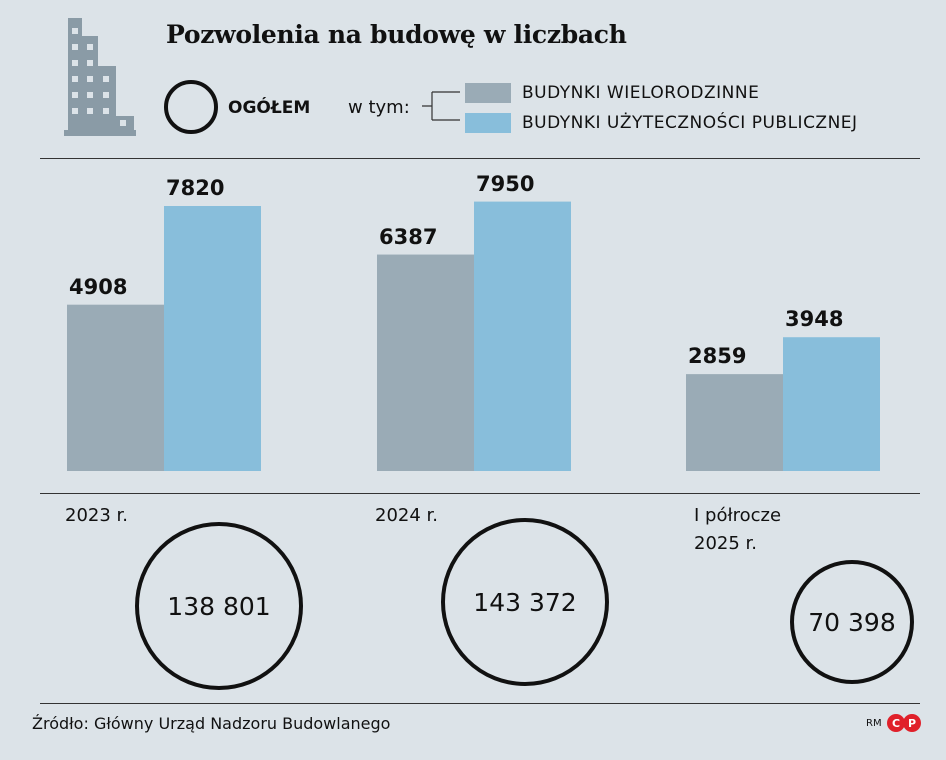 The height and width of the screenshot is (760, 946). What do you see at coordinates (441, 106) in the screenshot?
I see `legend-bracket-icon` at bounding box center [441, 106].